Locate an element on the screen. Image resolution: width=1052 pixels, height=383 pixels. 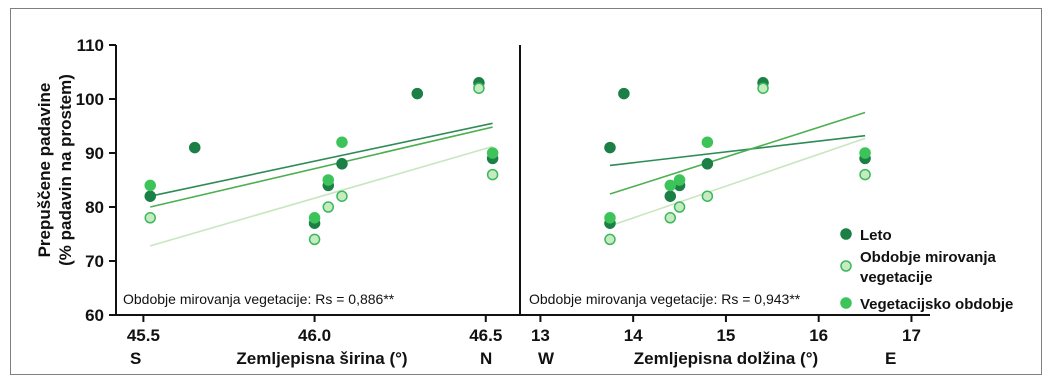
legend-marker-leto is located at coordinates (846, 234).